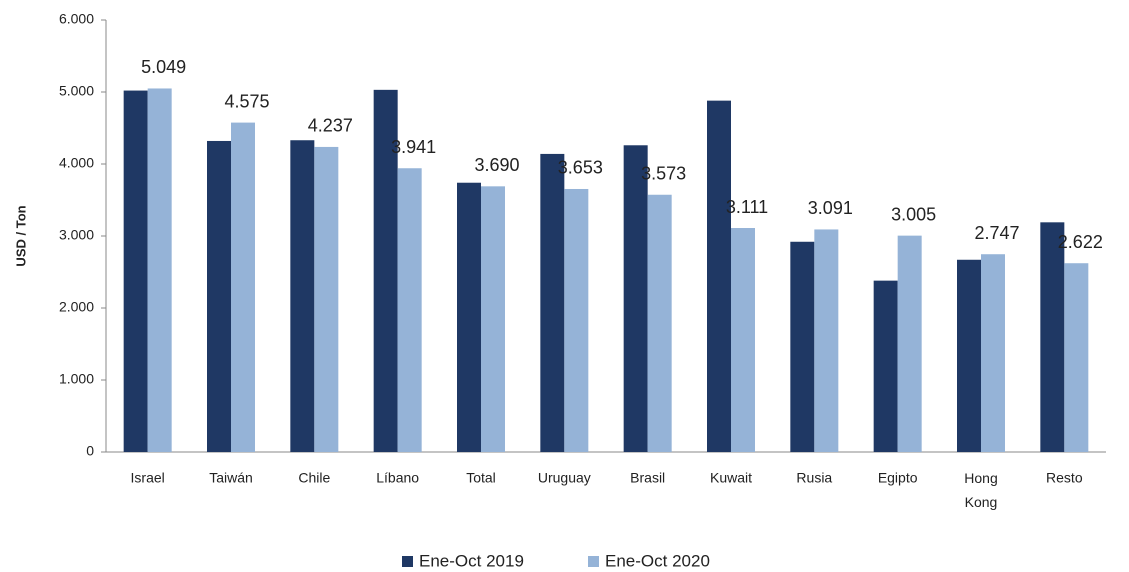 The height and width of the screenshot is (572, 1129). I want to click on y-tick-label: 2.000, so click(76, 307).